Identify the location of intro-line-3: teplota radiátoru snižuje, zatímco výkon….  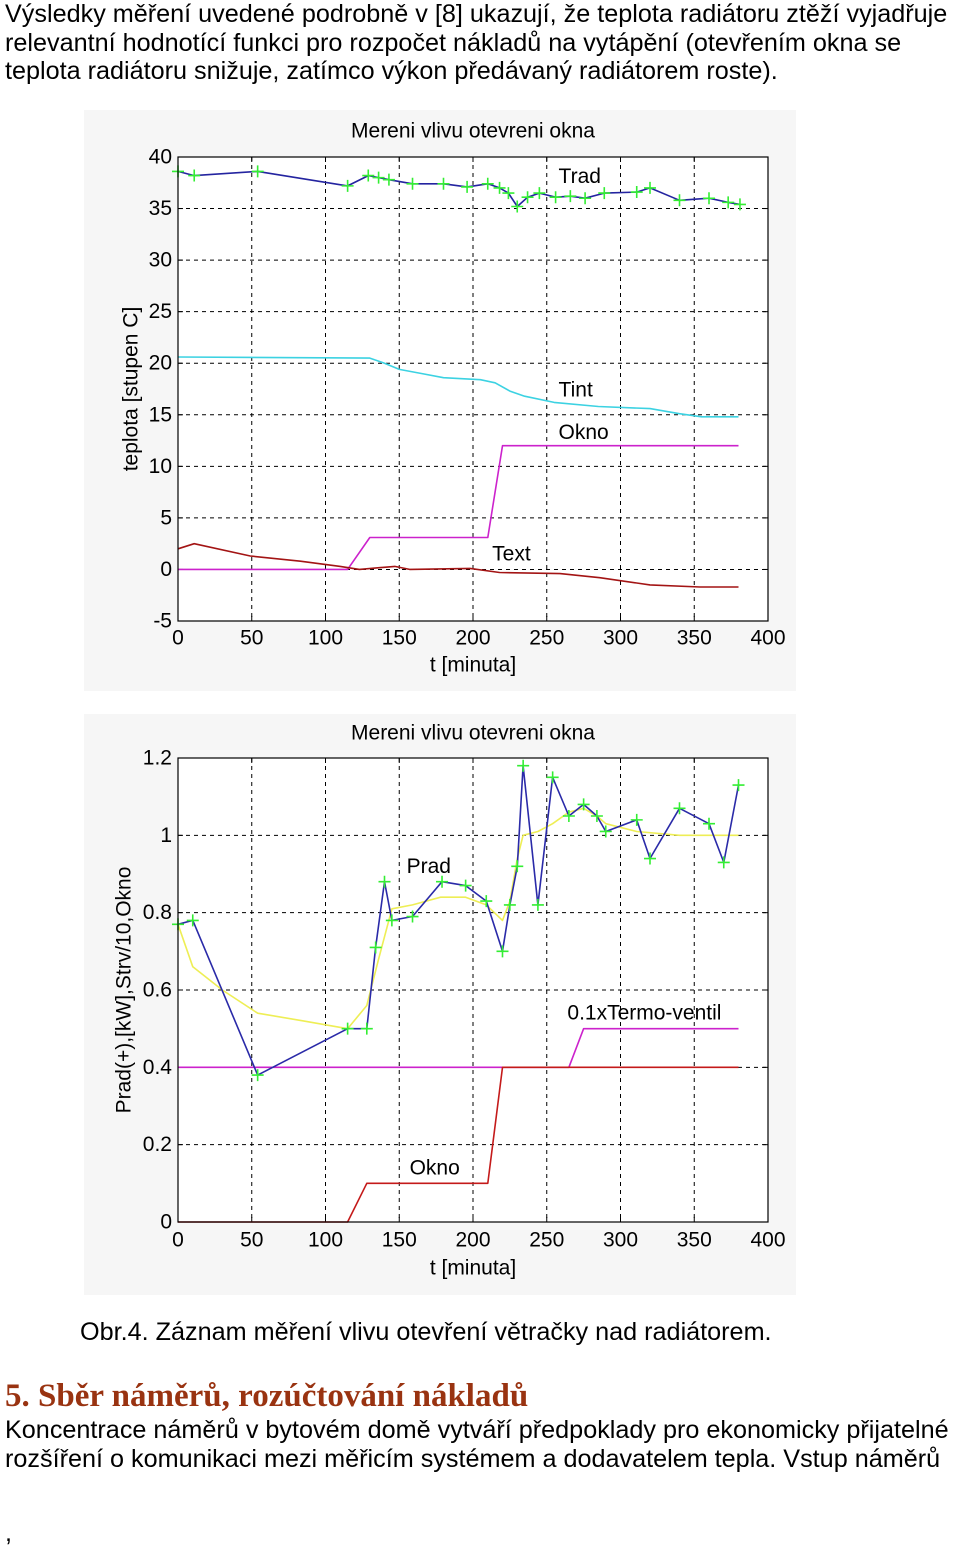
(391, 71).